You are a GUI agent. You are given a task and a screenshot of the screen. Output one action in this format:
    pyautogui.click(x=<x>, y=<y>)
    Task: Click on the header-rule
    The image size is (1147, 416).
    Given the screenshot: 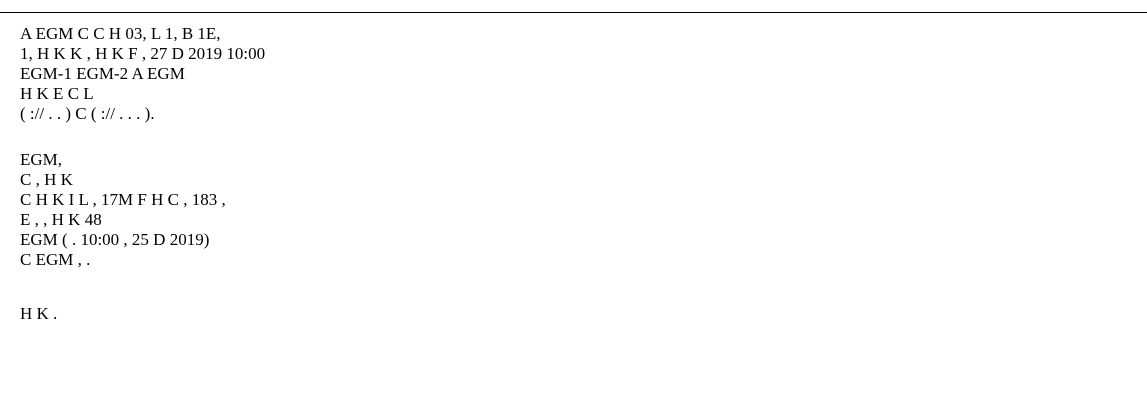 What is the action you would take?
    pyautogui.click(x=573, y=12)
    